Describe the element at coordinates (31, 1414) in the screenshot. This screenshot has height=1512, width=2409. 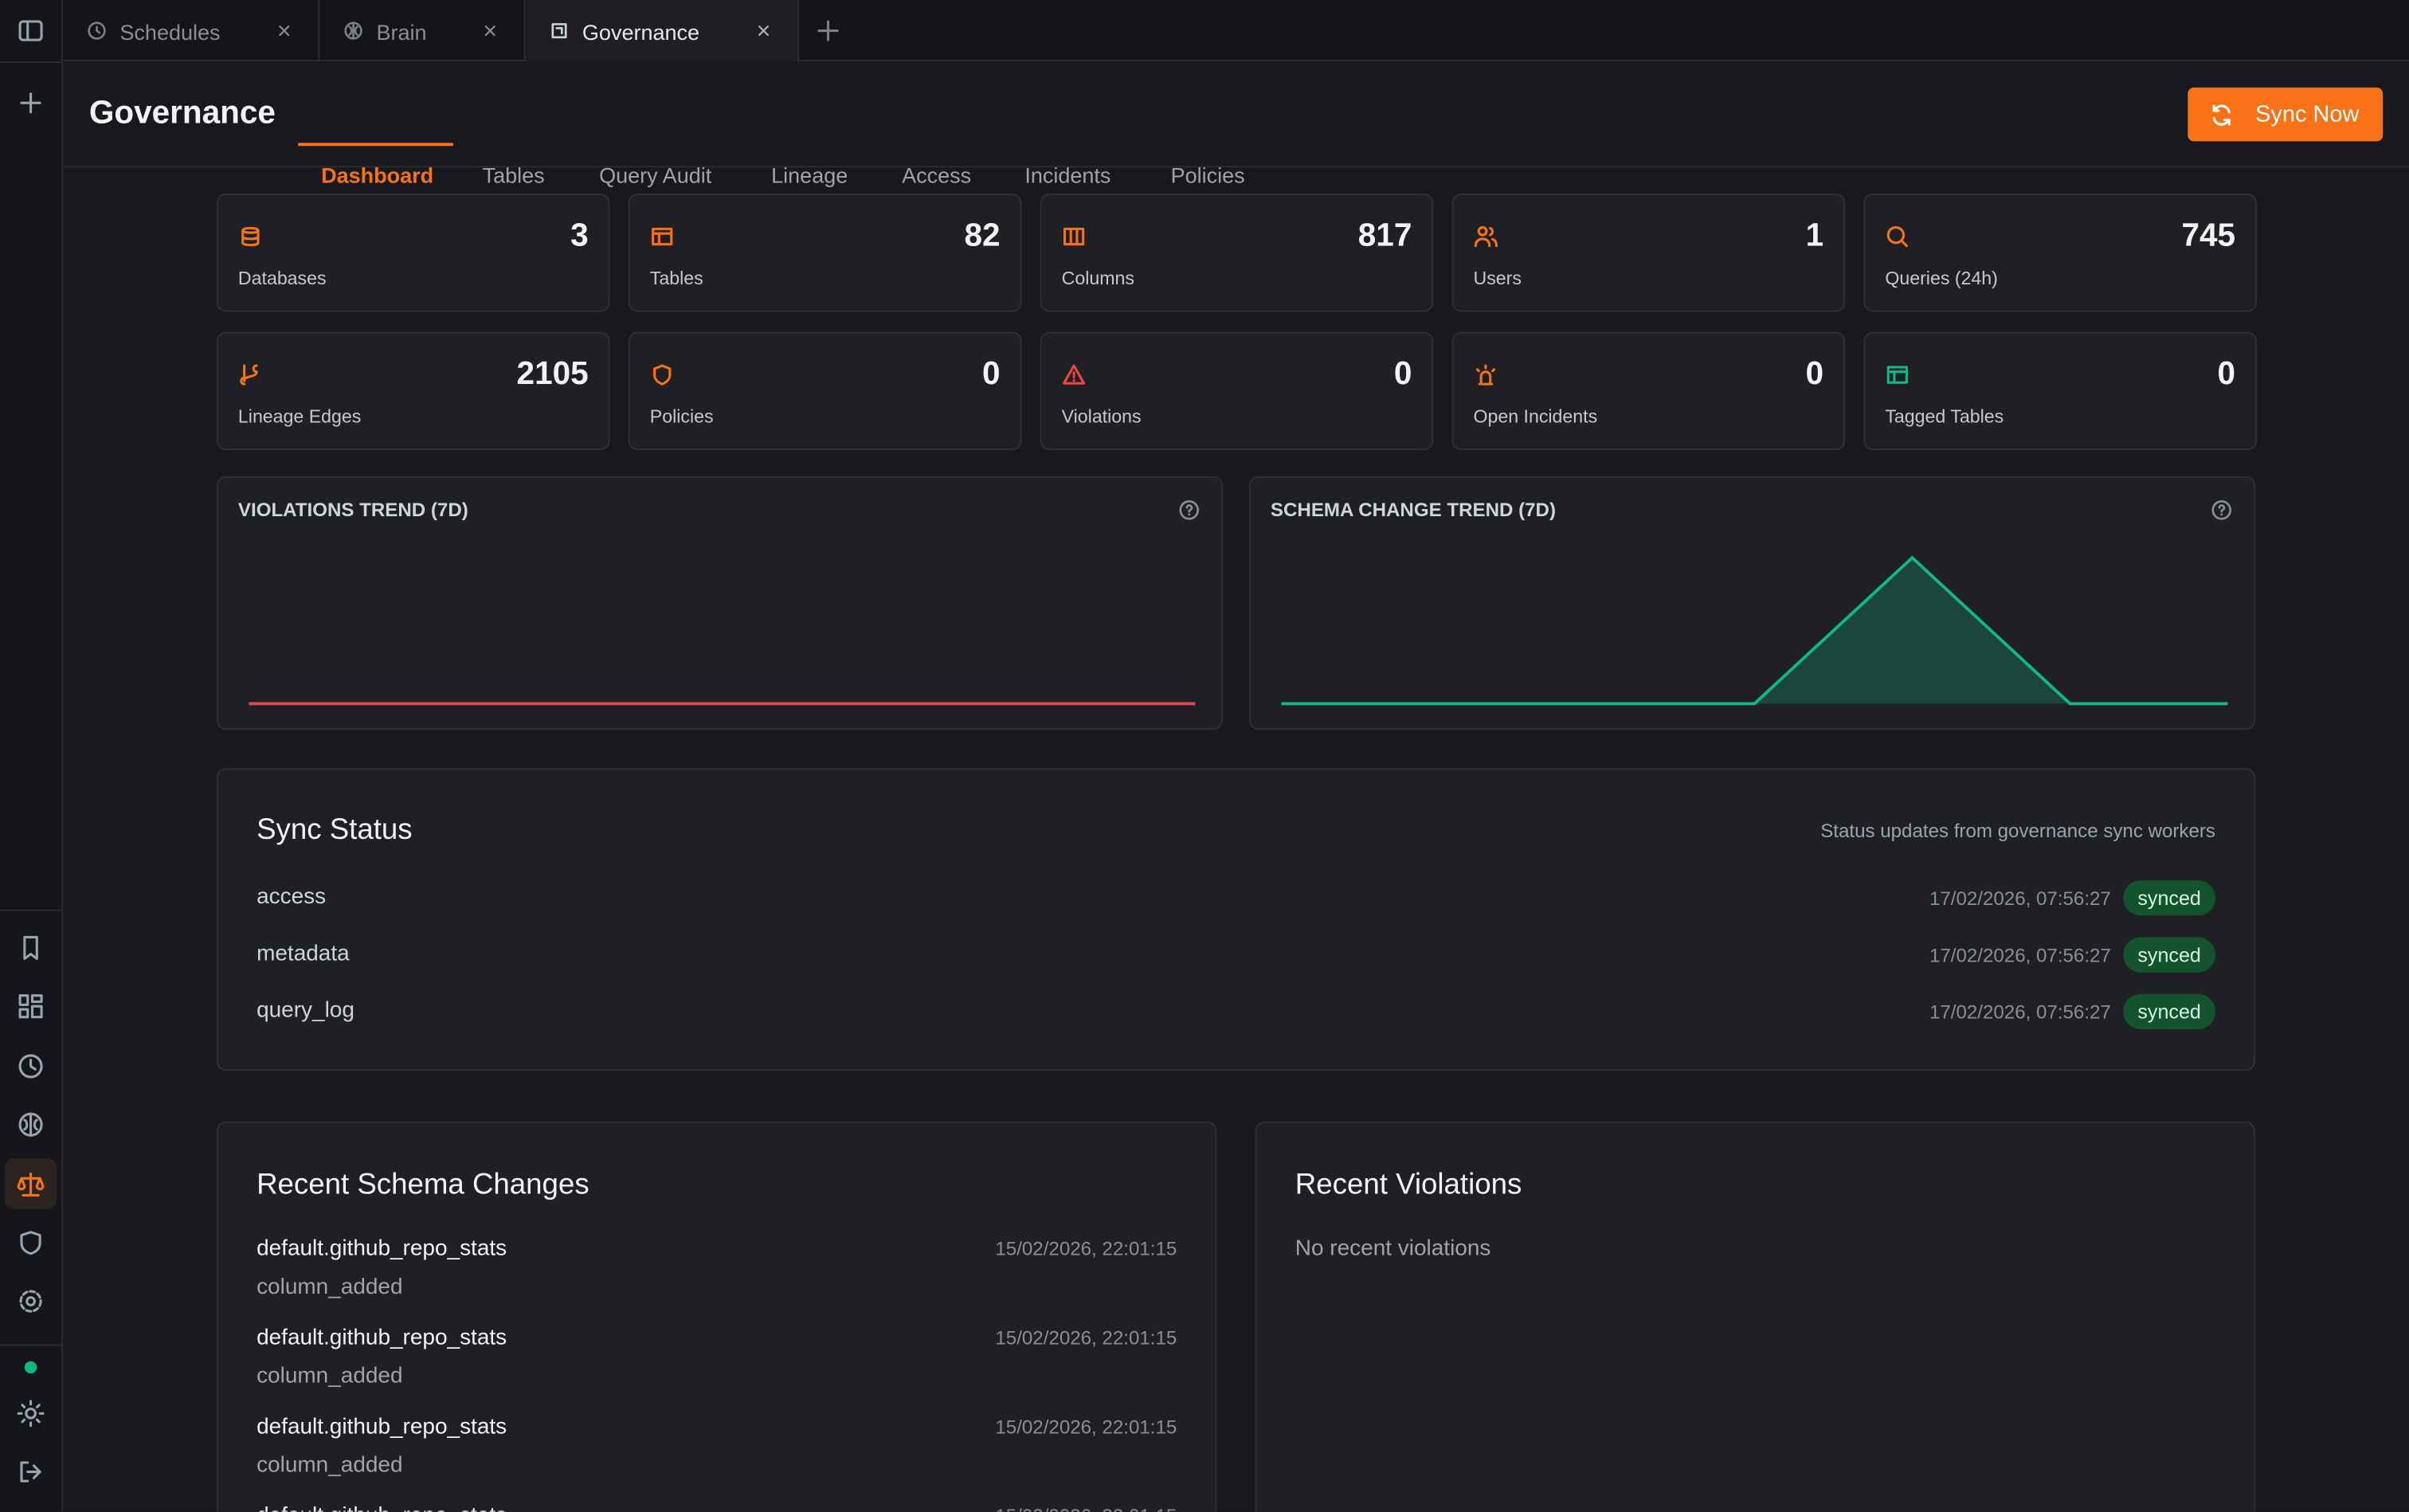
I see `theme-toggle` at that location.